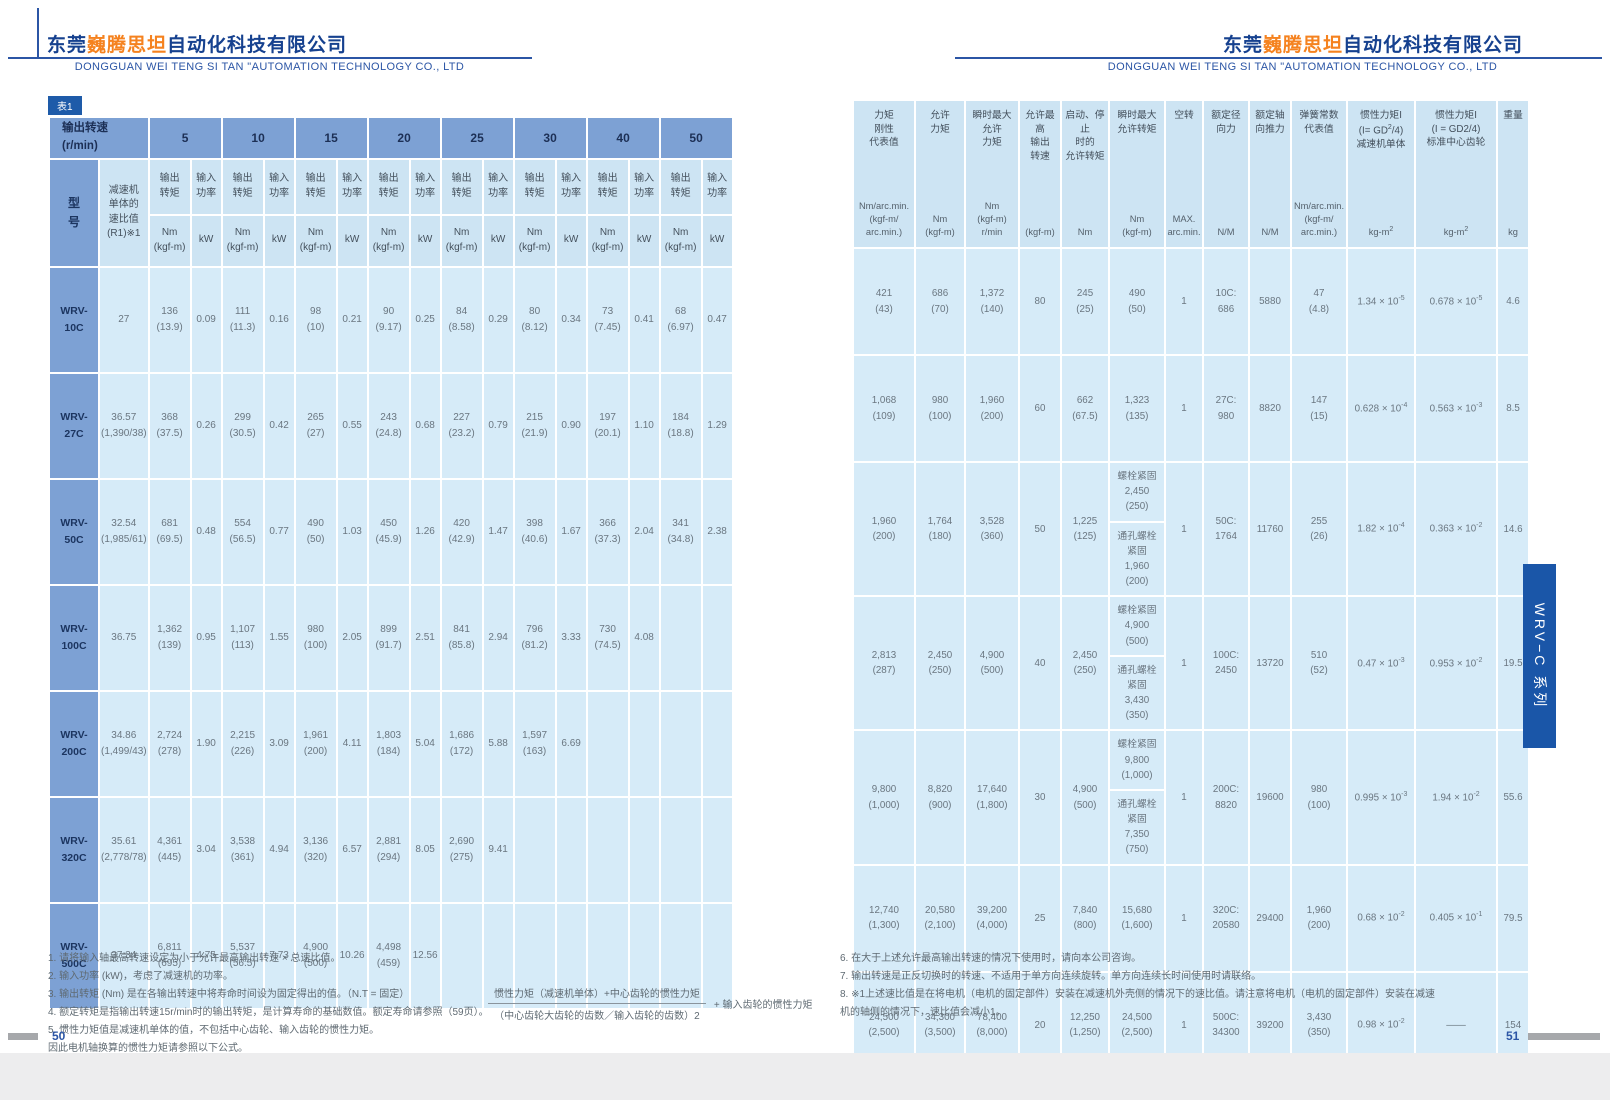  What do you see at coordinates (1085, 797) in the screenshot?
I see `spec-cell: 4,900 (500)` at bounding box center [1085, 797].